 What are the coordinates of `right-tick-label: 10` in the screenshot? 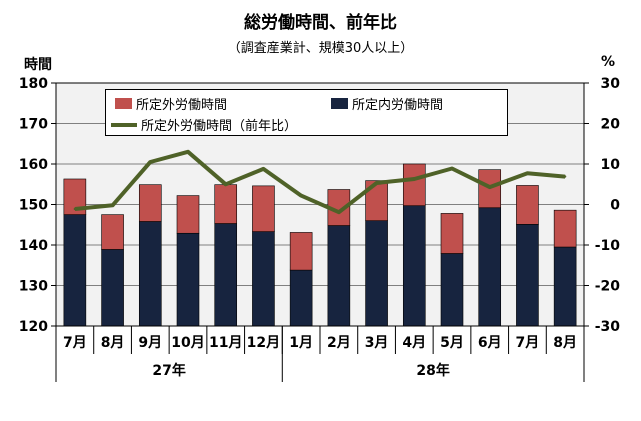 It's located at (611, 165).